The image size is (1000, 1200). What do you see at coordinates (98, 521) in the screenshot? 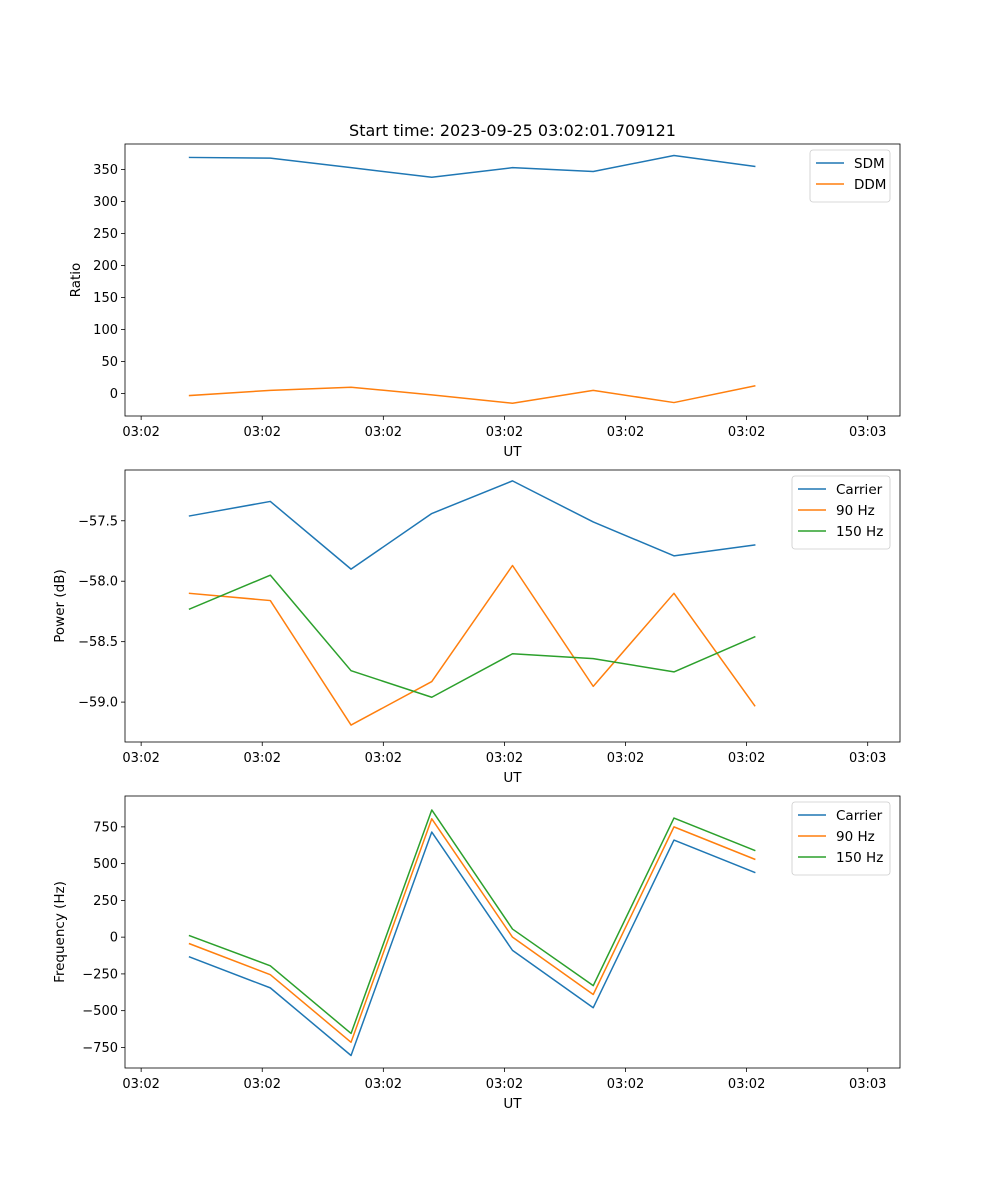
I see `y-tick-label: −57.5` at bounding box center [98, 521].